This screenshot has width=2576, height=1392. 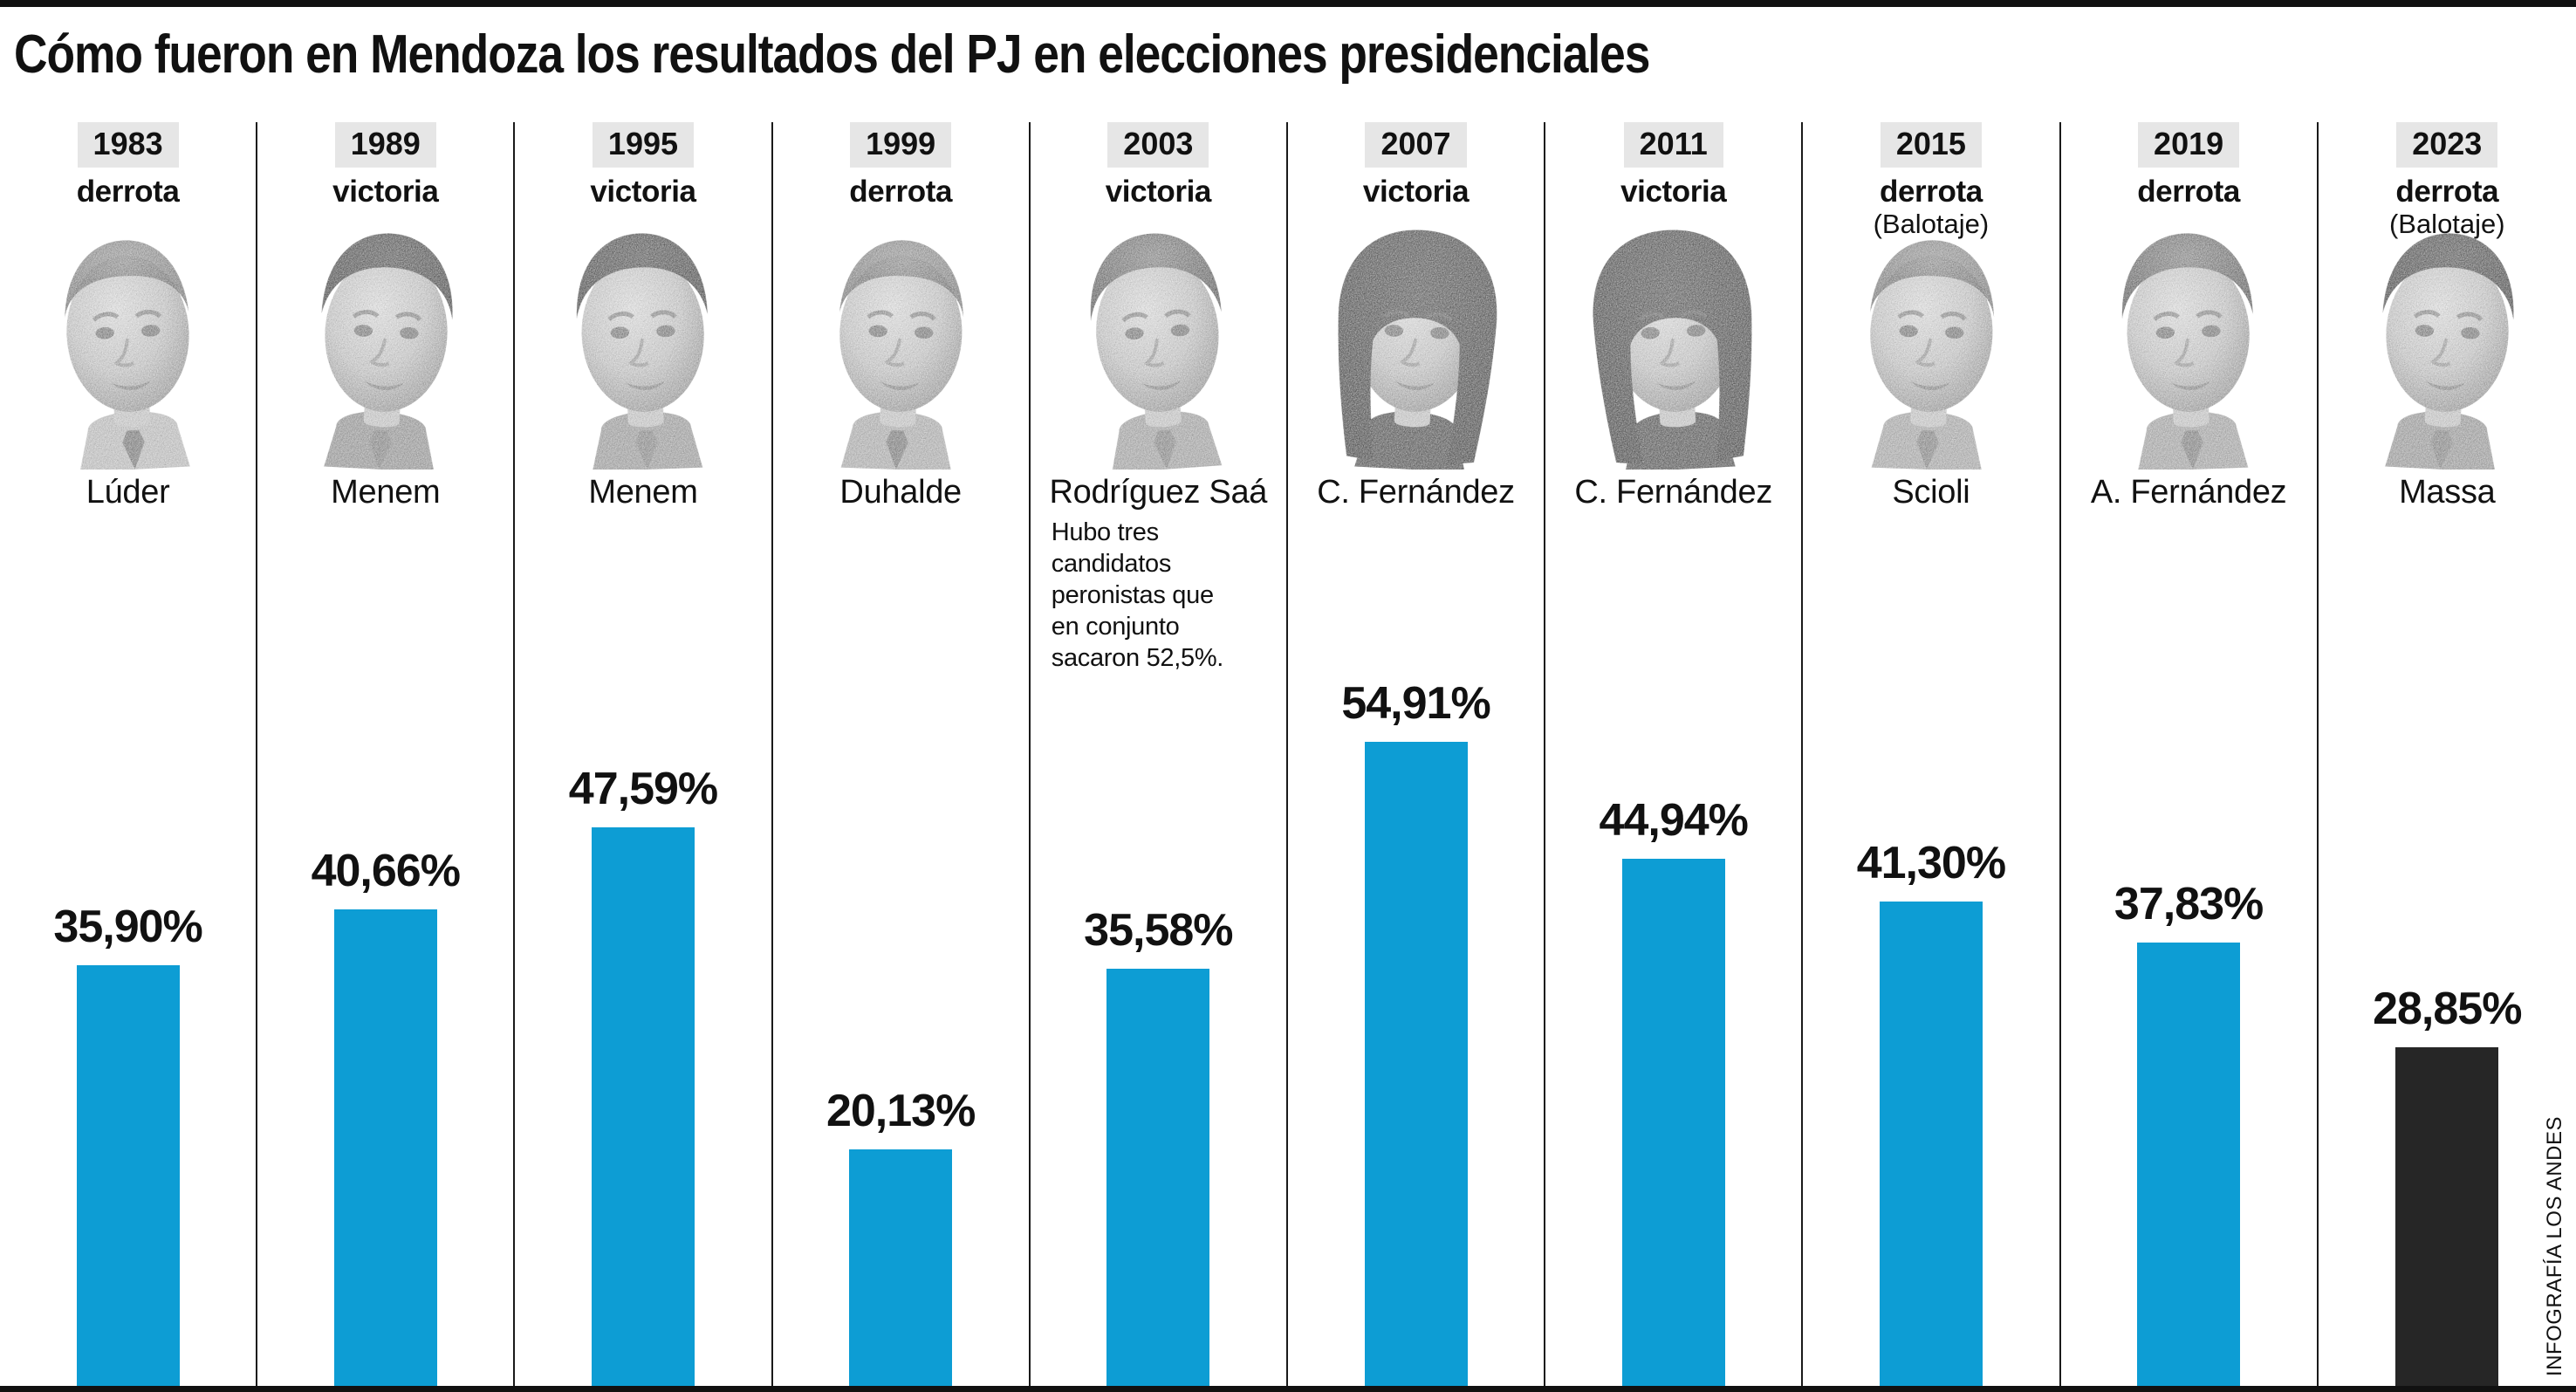 I want to click on portrait-wrap-1983, so click(x=128, y=343).